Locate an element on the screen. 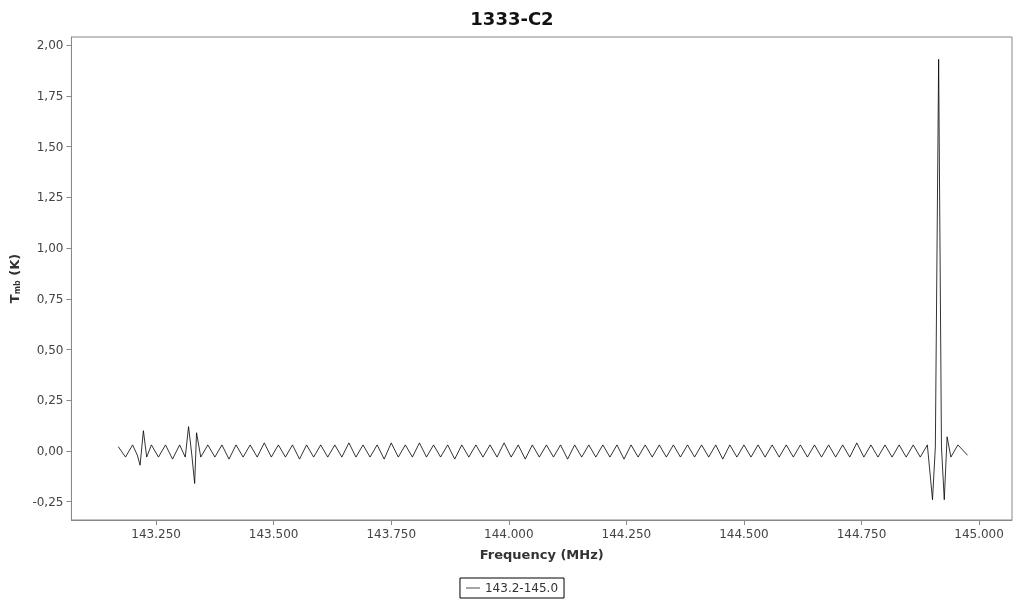 Image resolution: width=1024 pixels, height=600 pixels. x-tick-label: 144.750 is located at coordinates (861, 534).